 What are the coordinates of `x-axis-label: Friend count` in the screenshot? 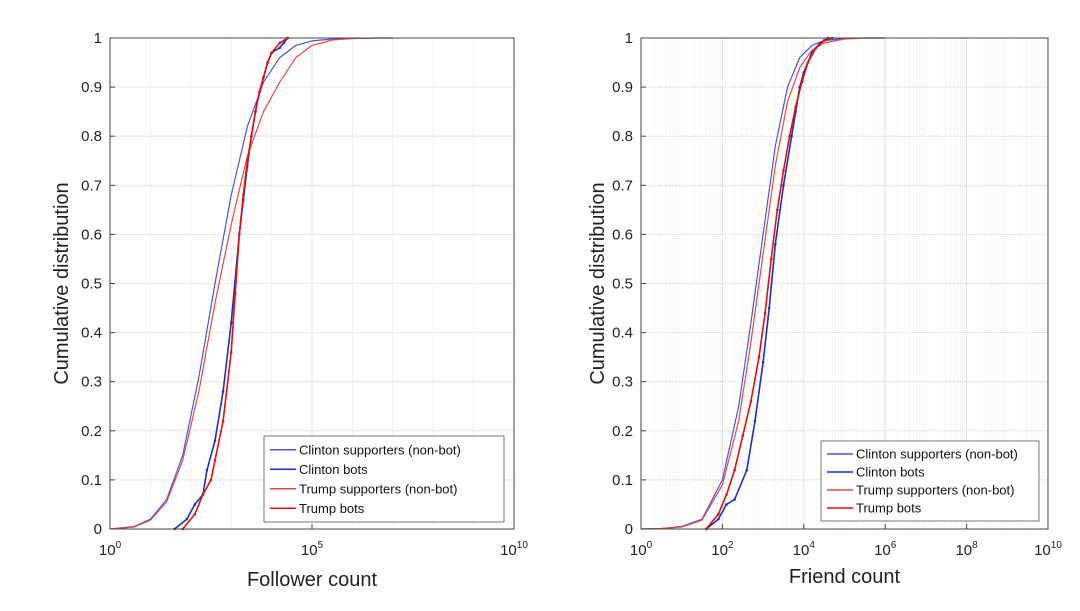 It's located at (845, 577).